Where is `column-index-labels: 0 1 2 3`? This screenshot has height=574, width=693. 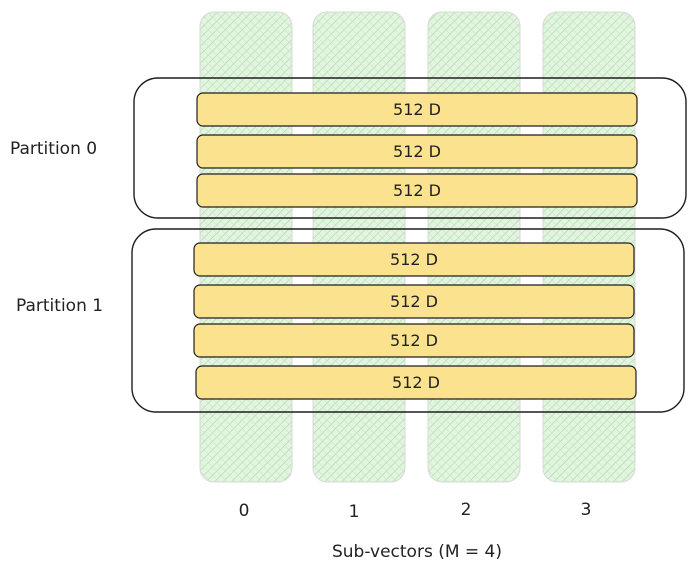
column-index-labels: 0 1 2 3 is located at coordinates (415, 511).